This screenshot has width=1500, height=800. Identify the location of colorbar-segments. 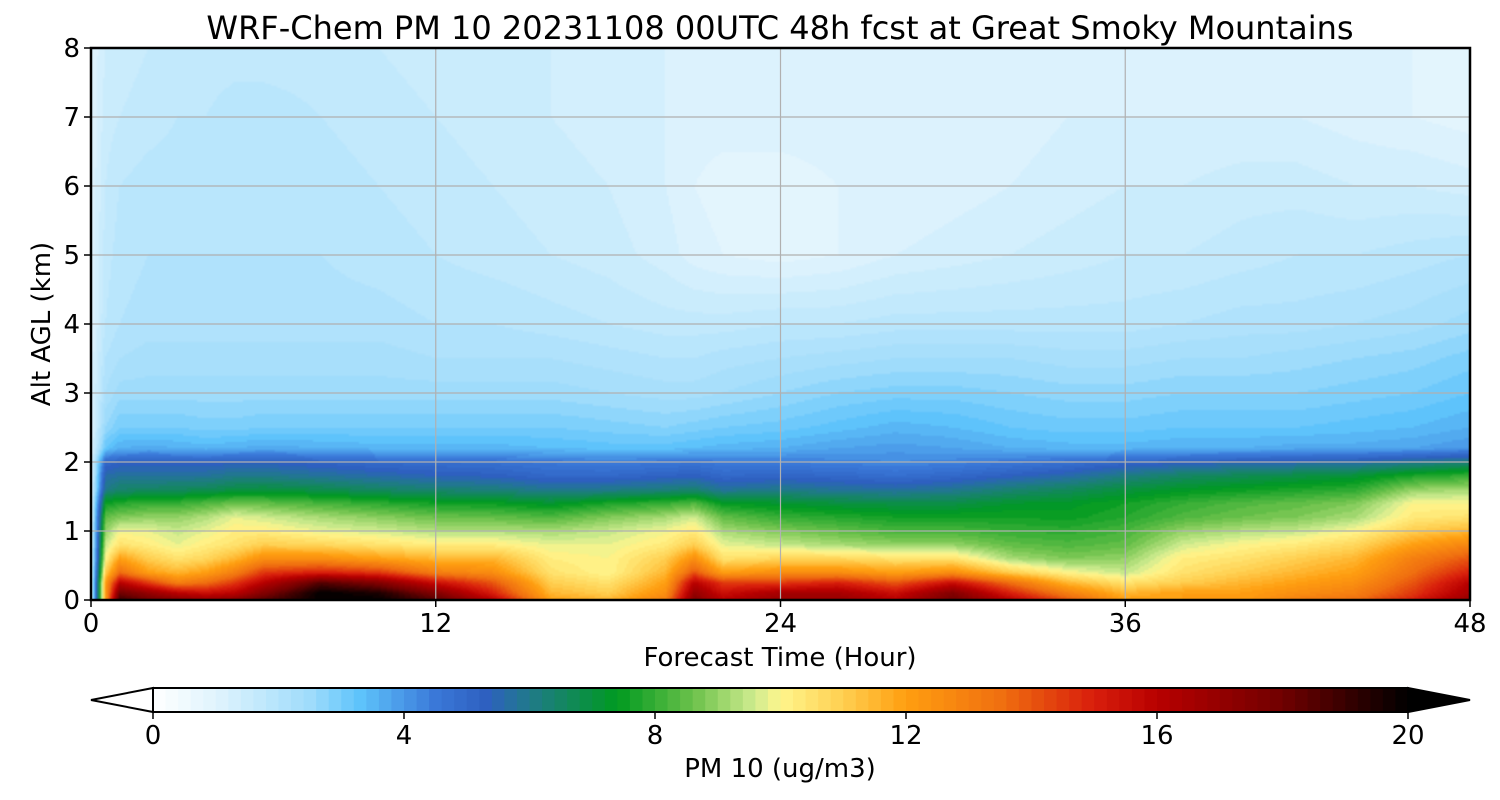
(781, 700).